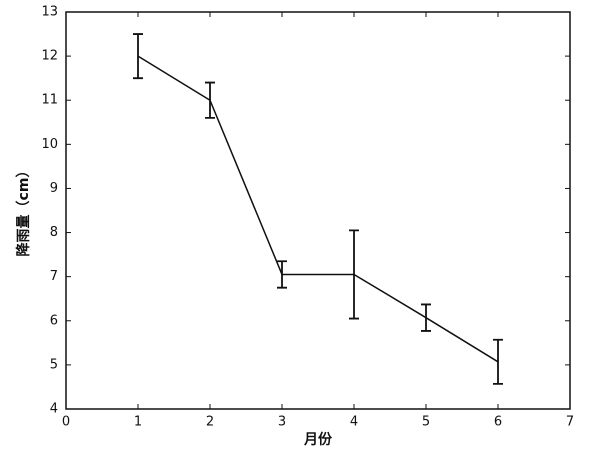 This screenshot has height=455, width=614. I want to click on x-tick-label: 3, so click(282, 422).